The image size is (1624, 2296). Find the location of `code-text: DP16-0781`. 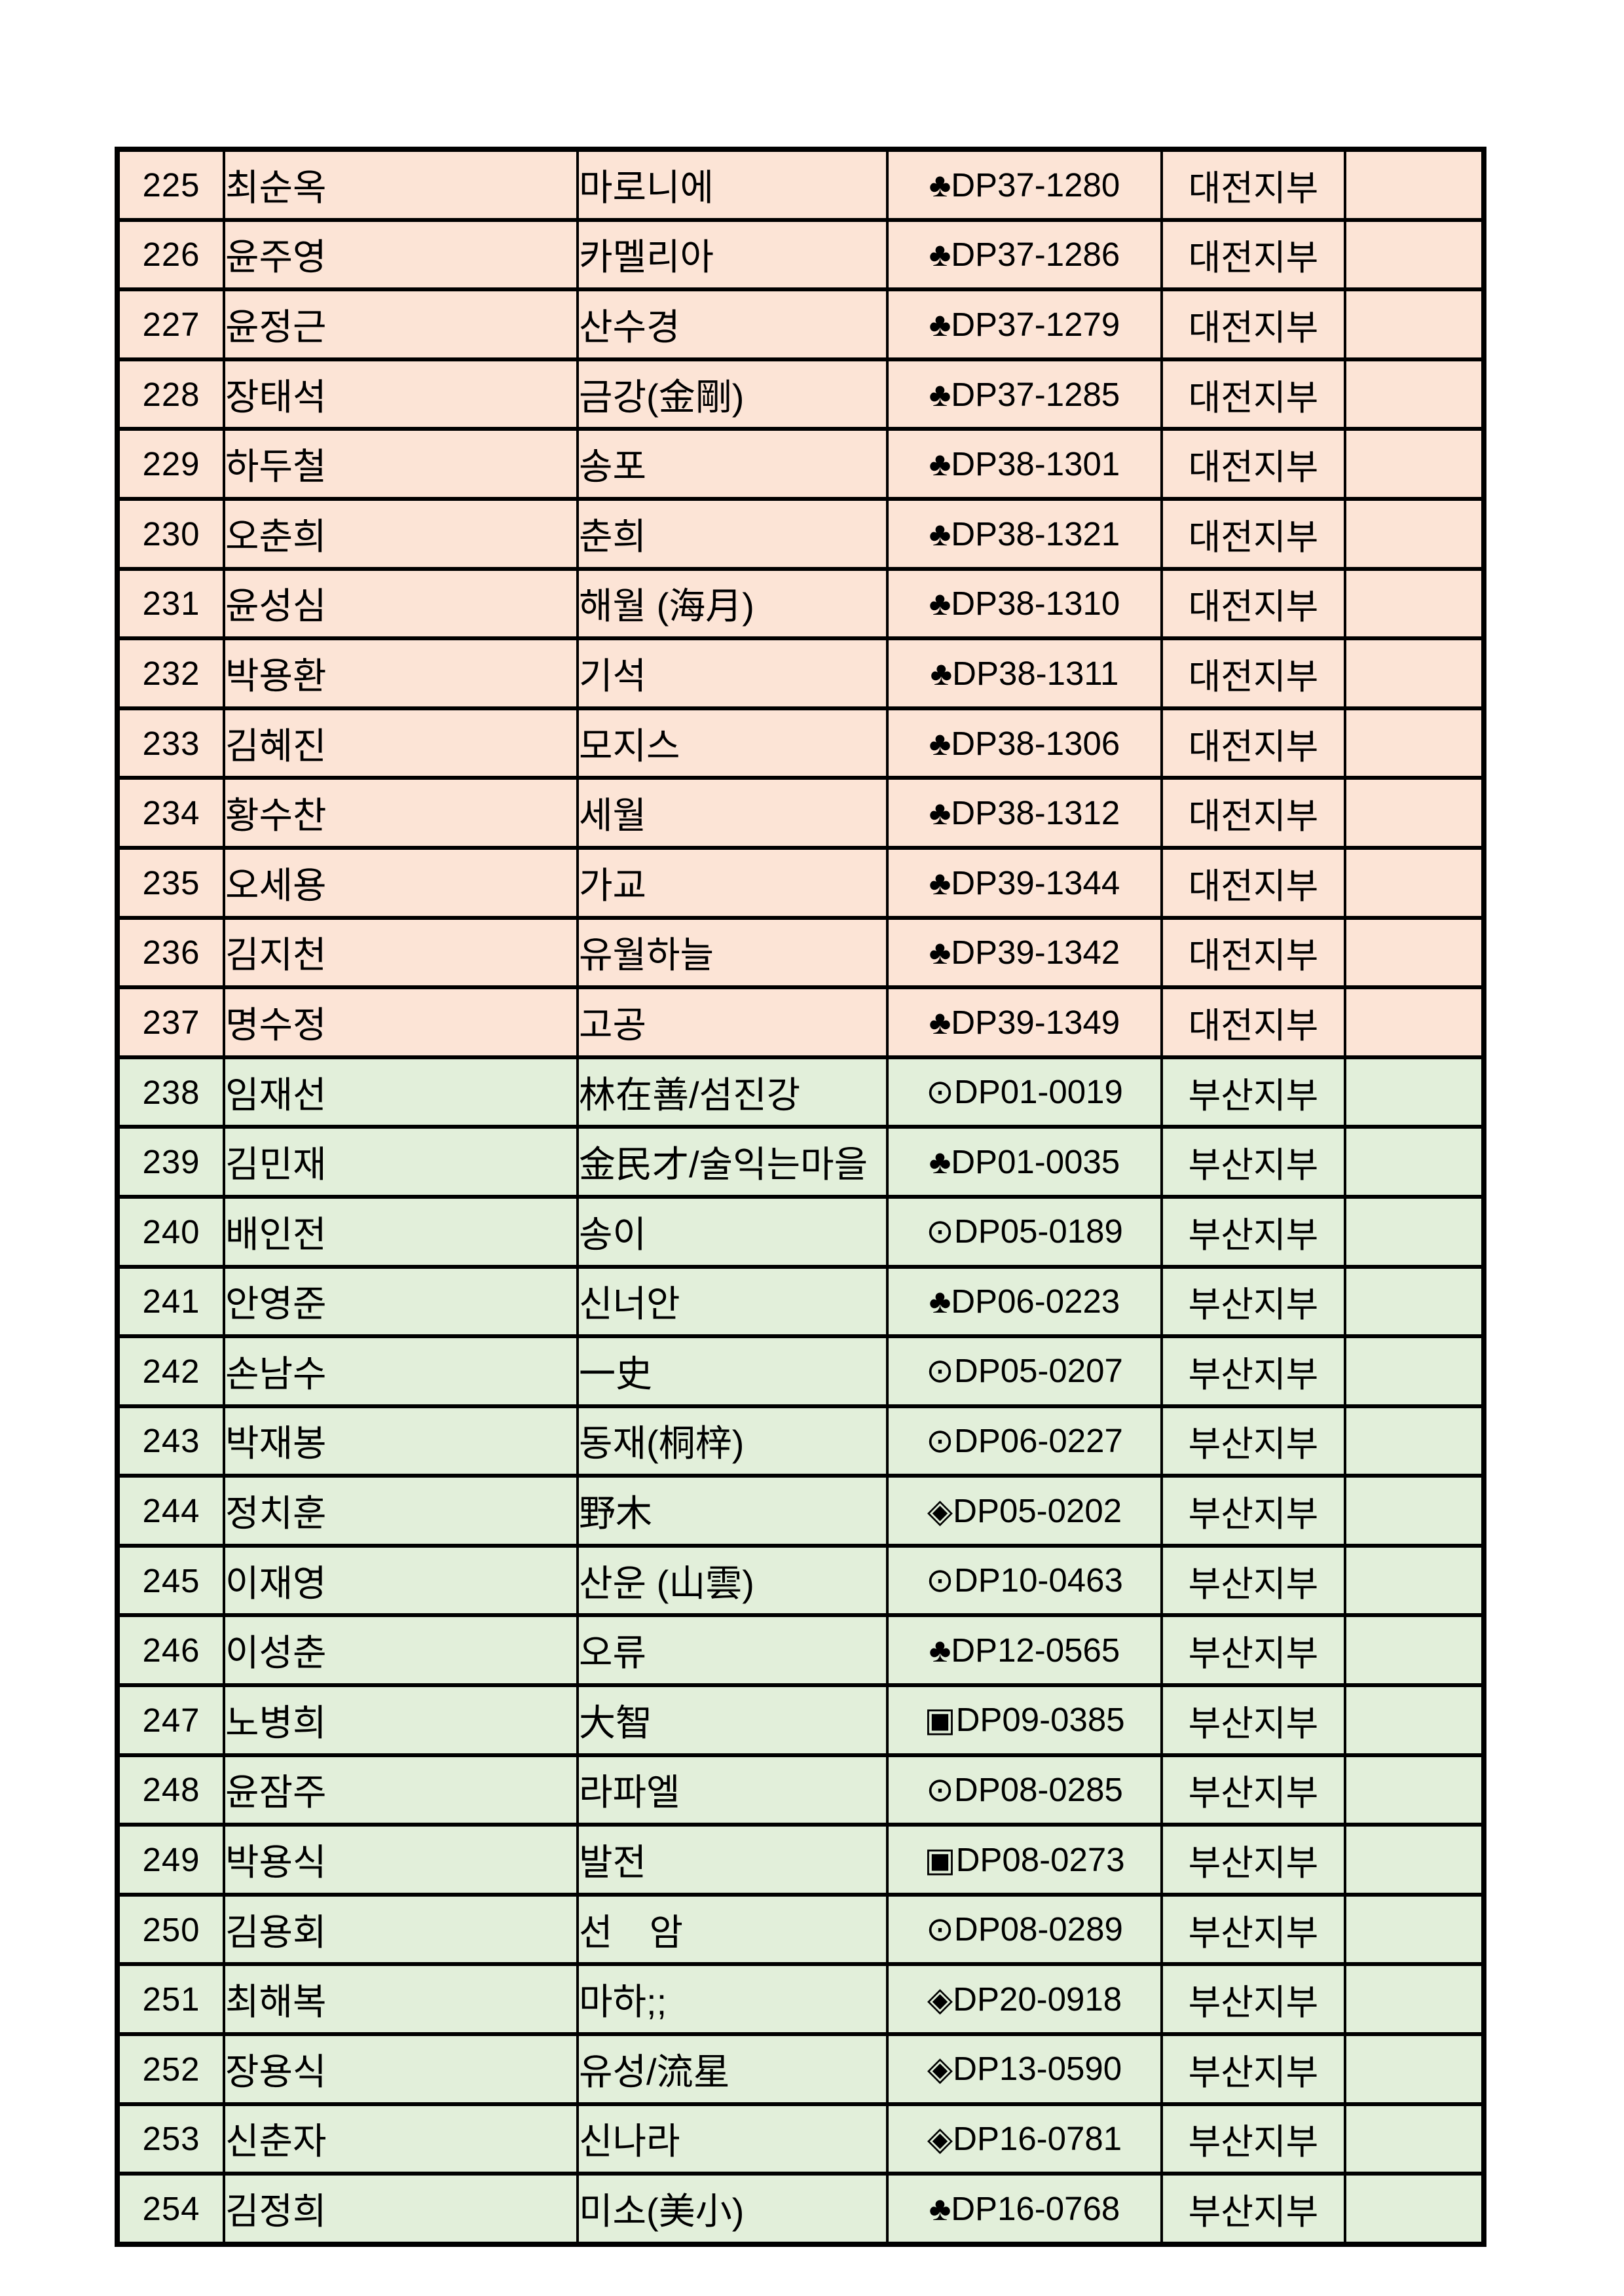

code-text: DP16-0781 is located at coordinates (1037, 2138).